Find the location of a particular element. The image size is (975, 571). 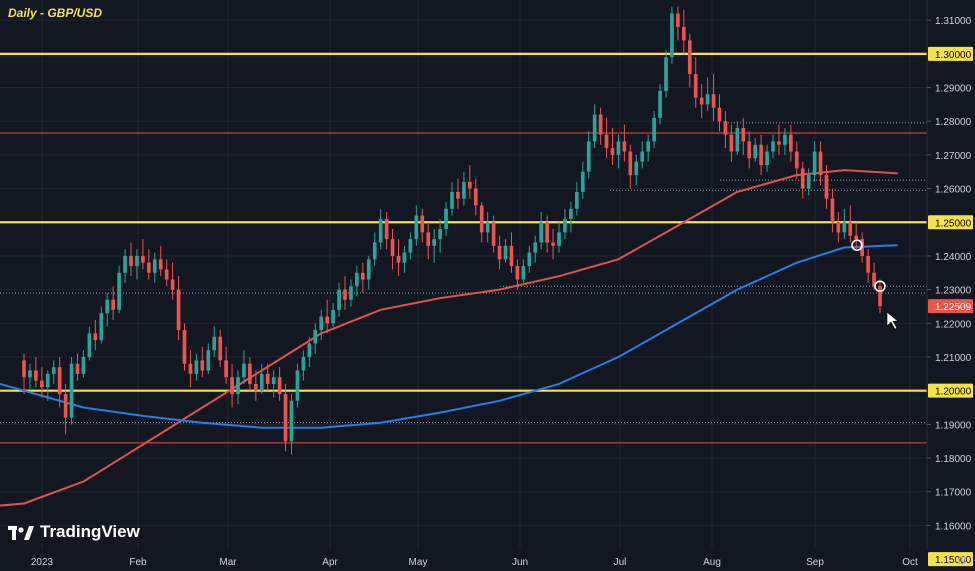

settings-gear-icon: ⚙ is located at coordinates (962, 560).